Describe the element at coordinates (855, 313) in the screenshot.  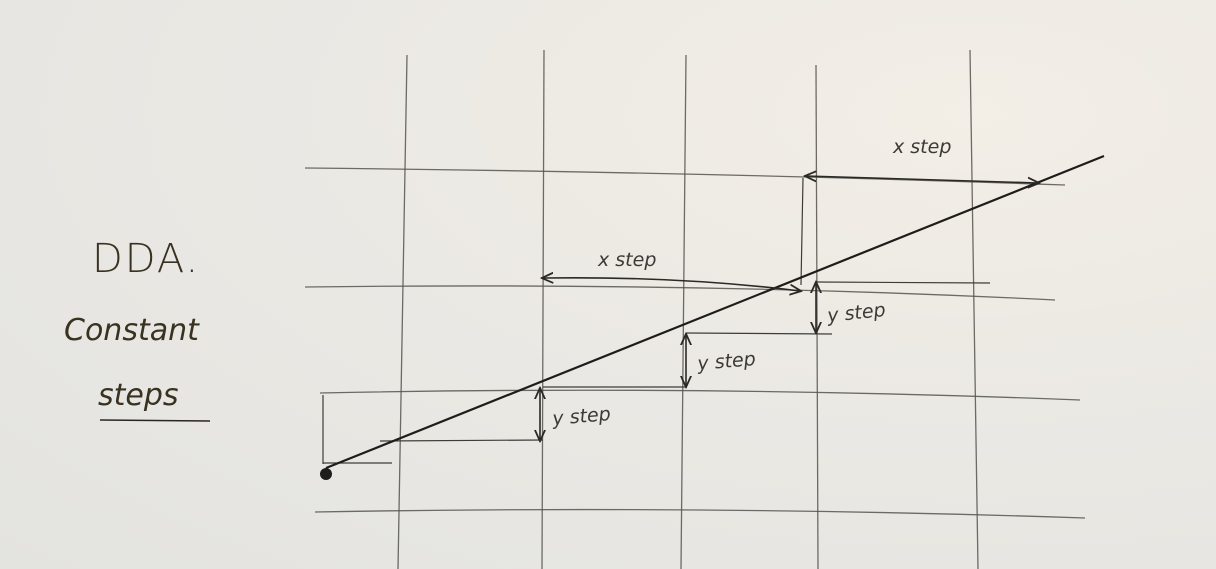
I see `label-y-step-right: y step` at that location.